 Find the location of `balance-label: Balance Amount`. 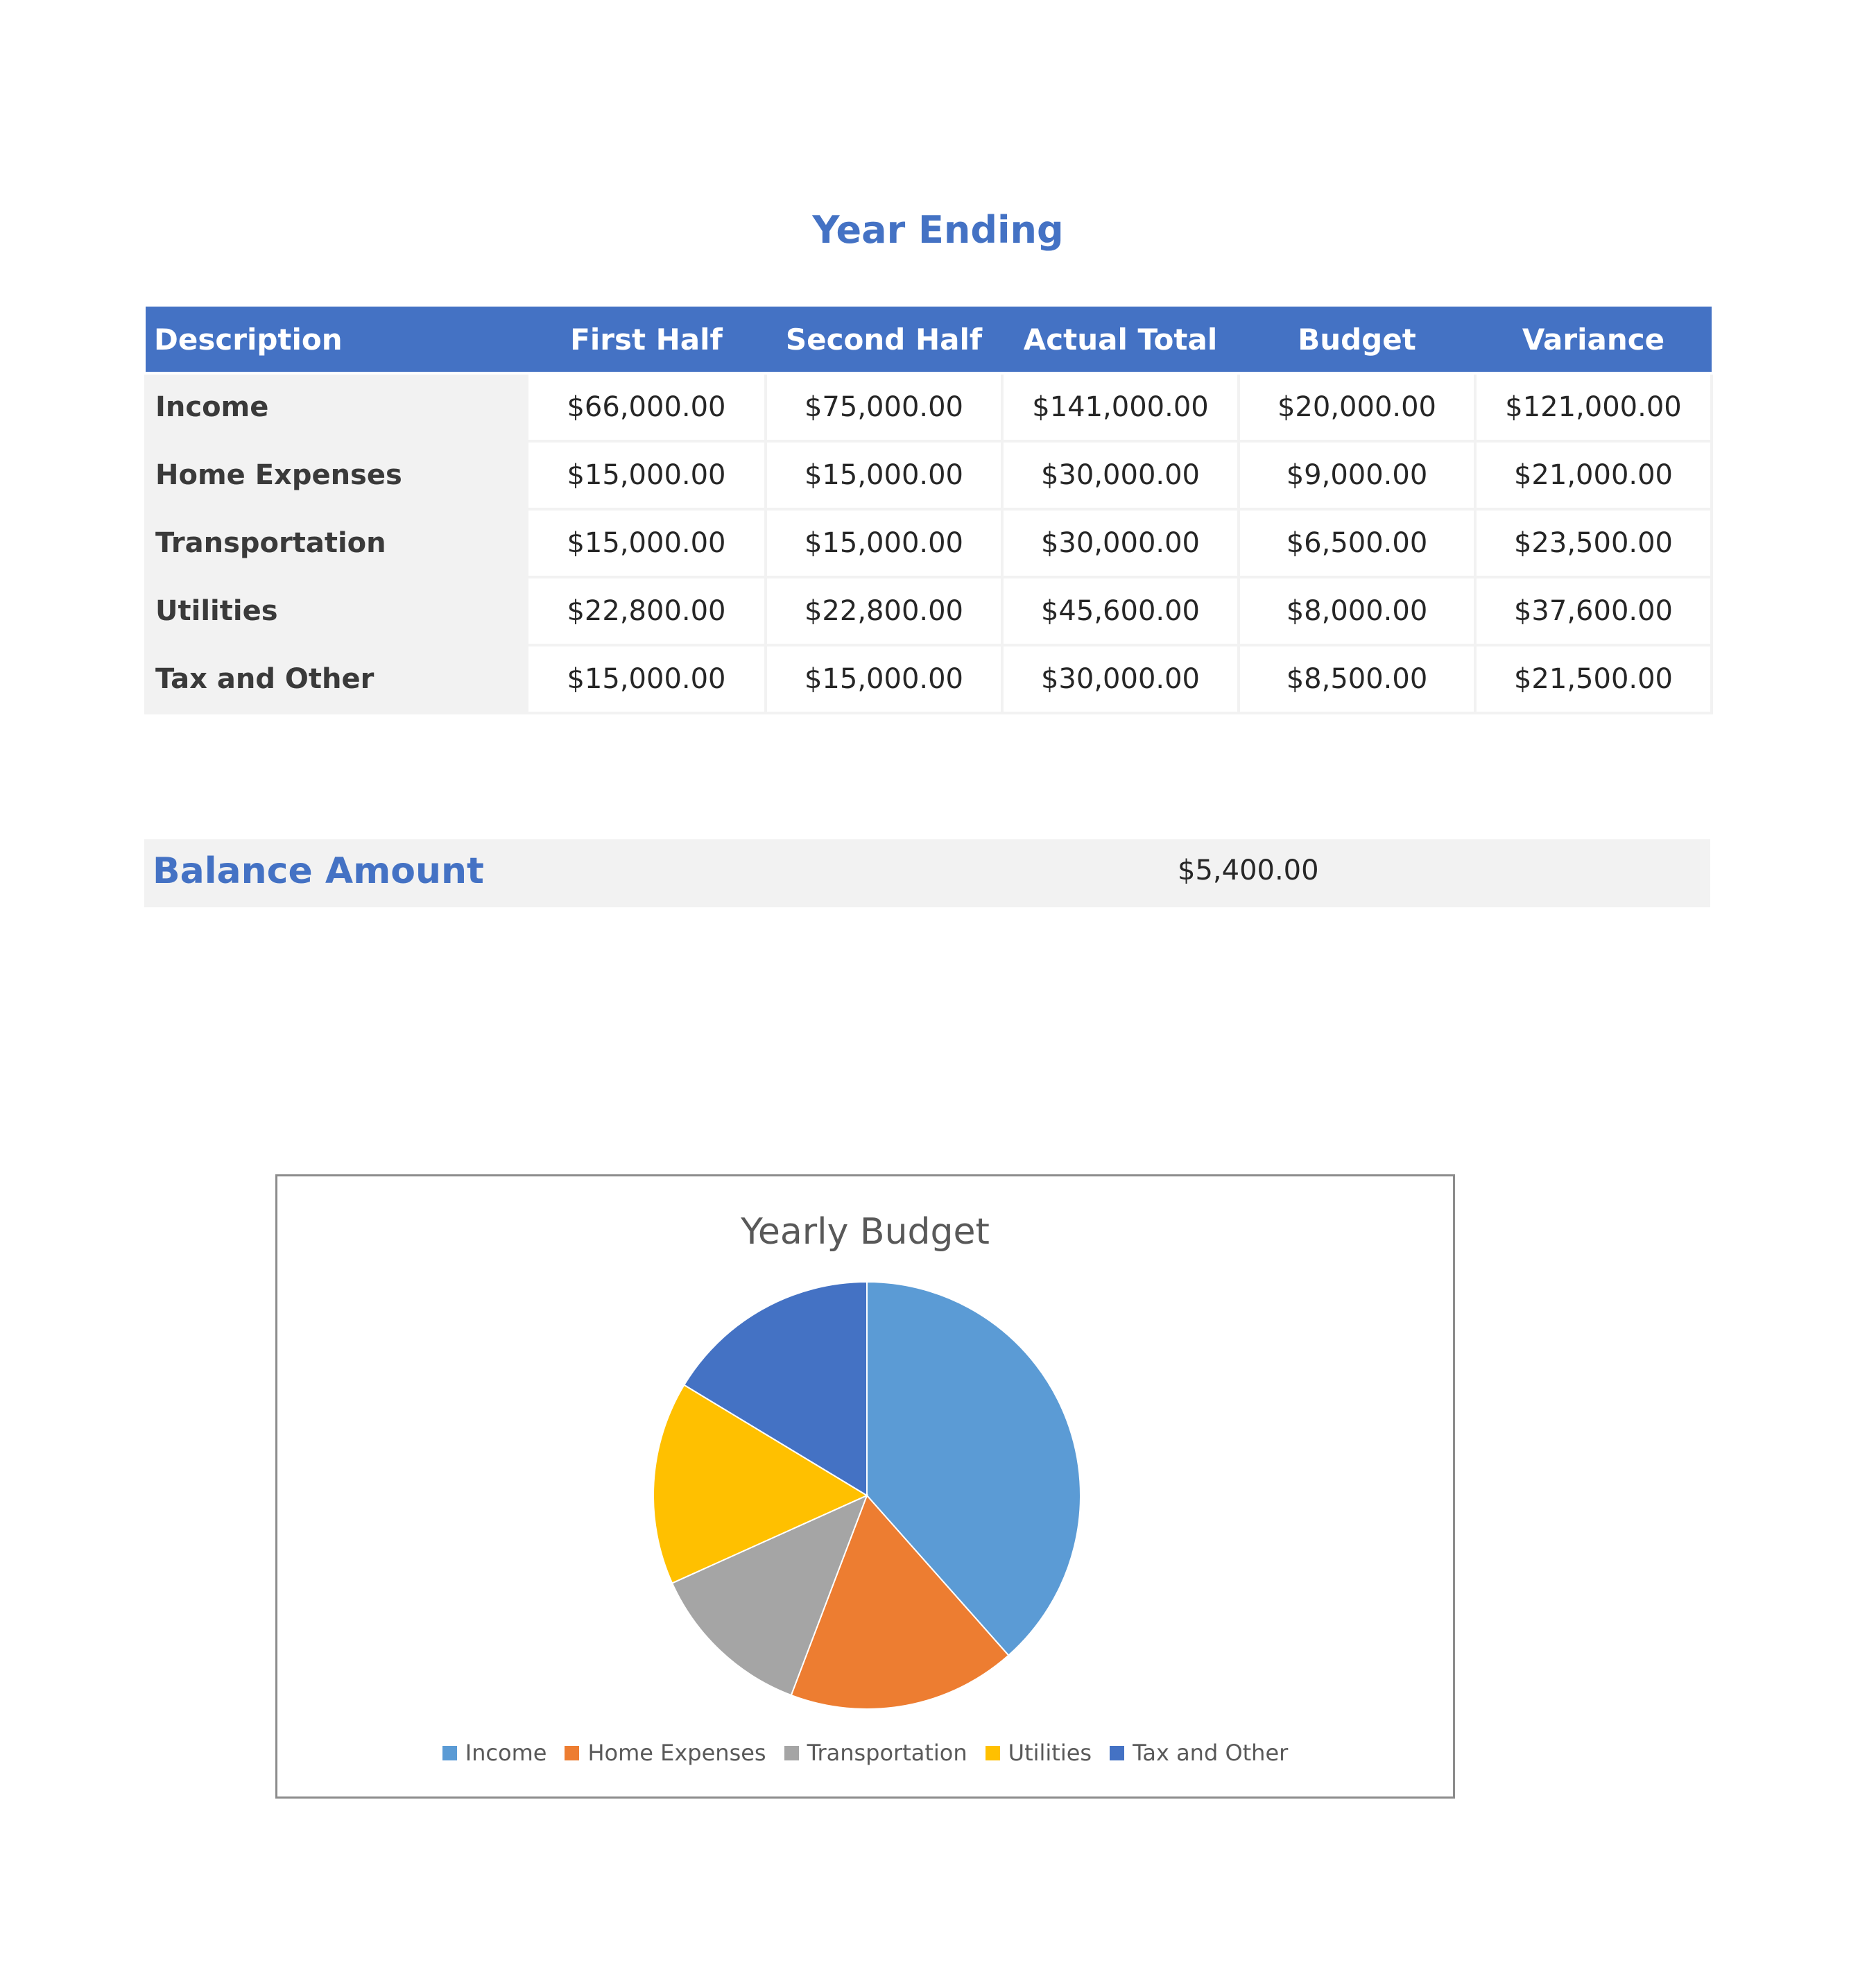

balance-label: Balance Amount is located at coordinates (318, 871).